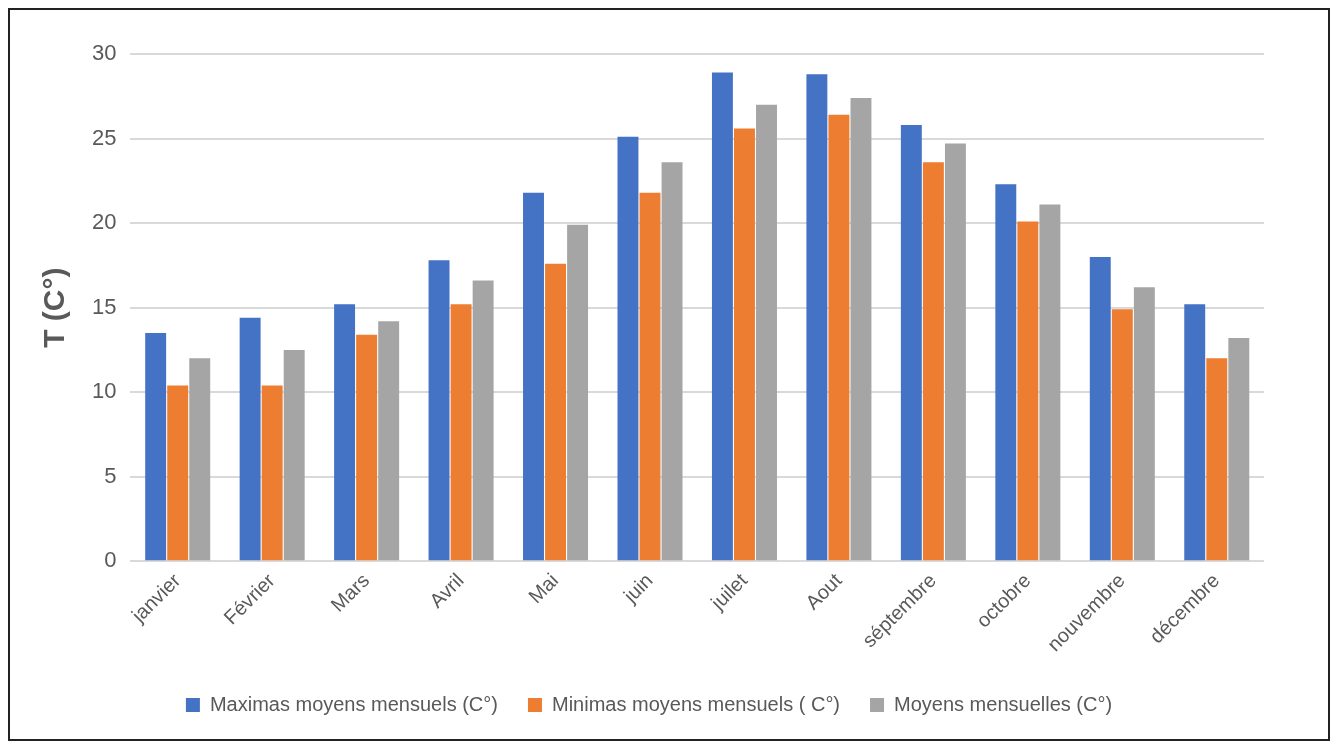  What do you see at coordinates (543, 588) in the screenshot?
I see `x-tick-label: Mai` at bounding box center [543, 588].